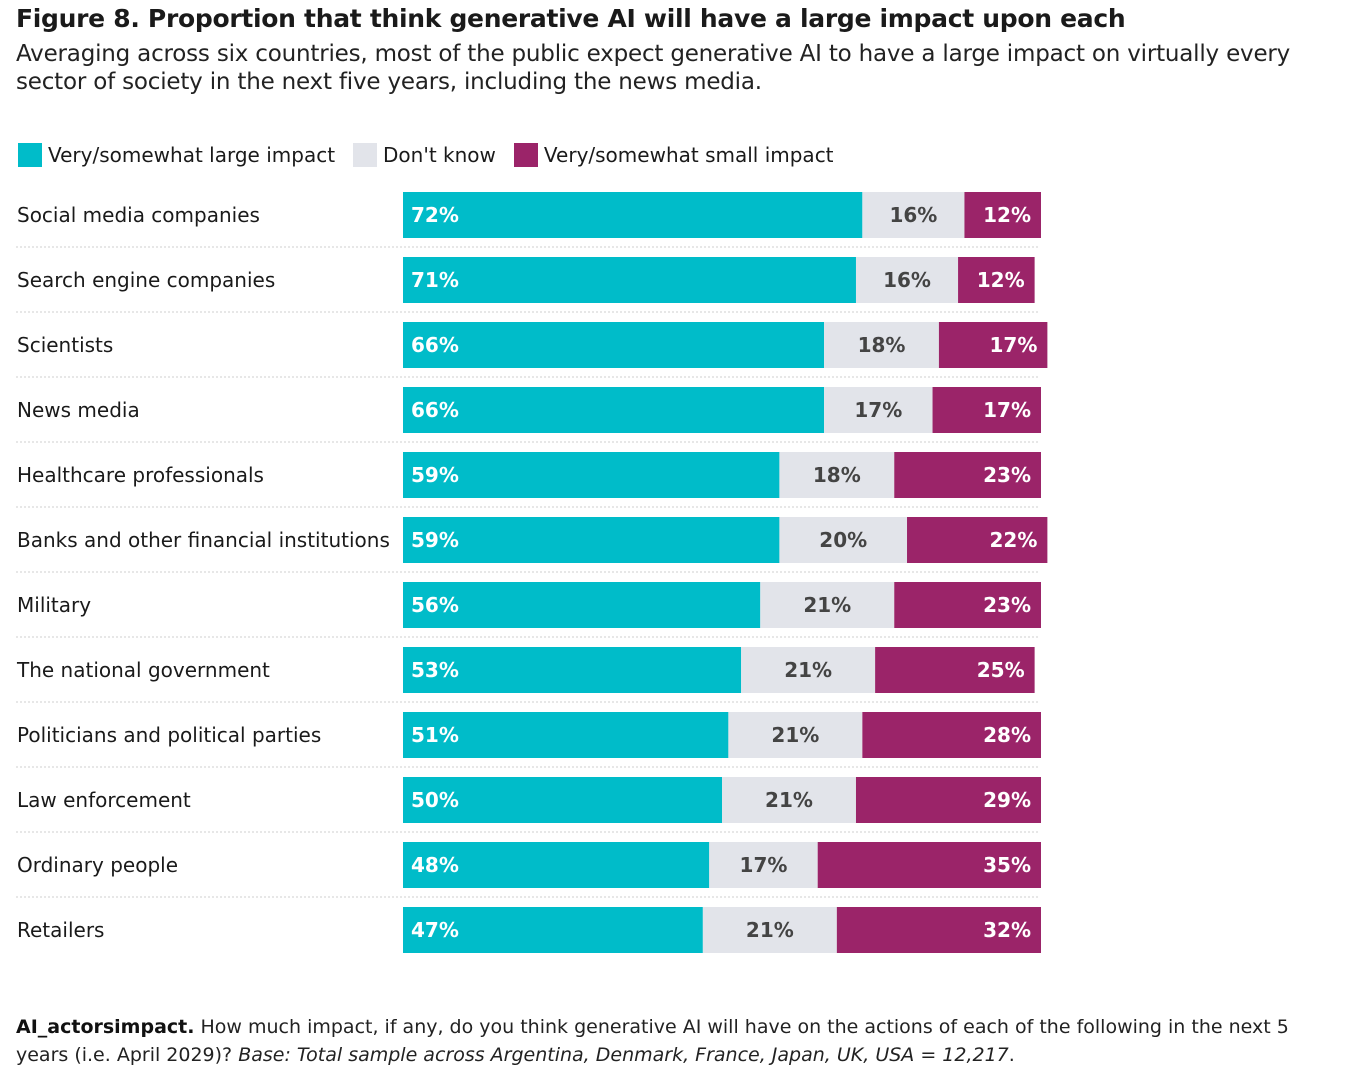 This screenshot has height=1092, width=1368. Describe the element at coordinates (435, 540) in the screenshot. I see `data-label-banks-and-other-financial-institutions-0: 59%` at that location.